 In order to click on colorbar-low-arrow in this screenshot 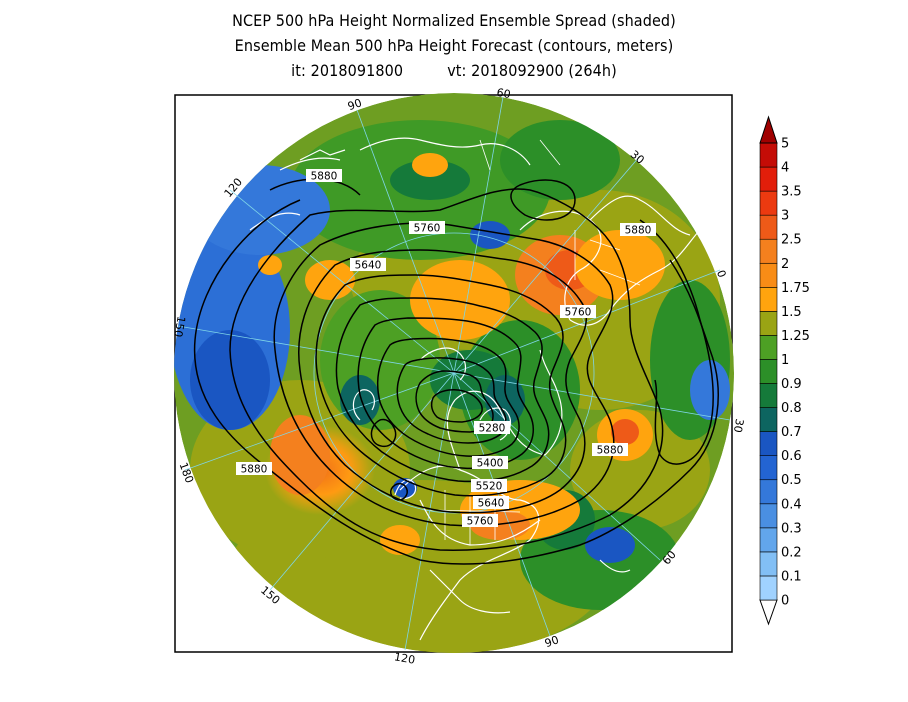, I will do `click(768, 612)`.